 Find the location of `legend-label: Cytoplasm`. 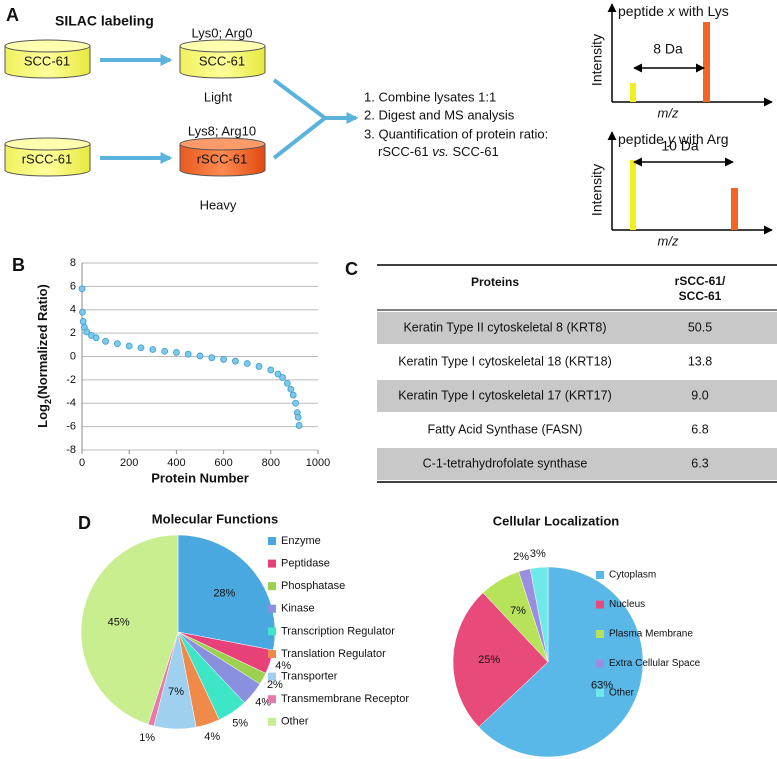

legend-label: Cytoplasm is located at coordinates (632, 575).